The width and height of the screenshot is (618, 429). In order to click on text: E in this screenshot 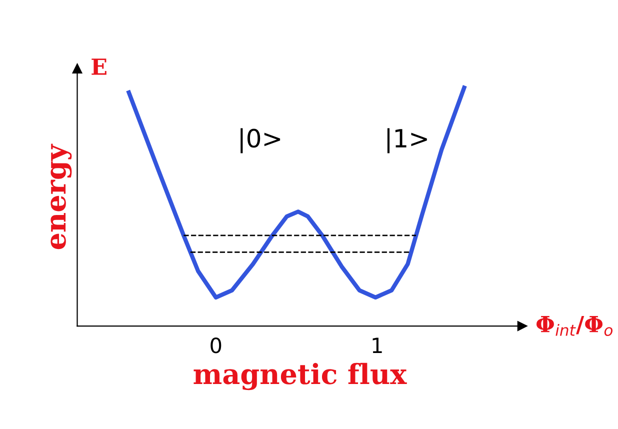, I will do `click(99, 66)`.